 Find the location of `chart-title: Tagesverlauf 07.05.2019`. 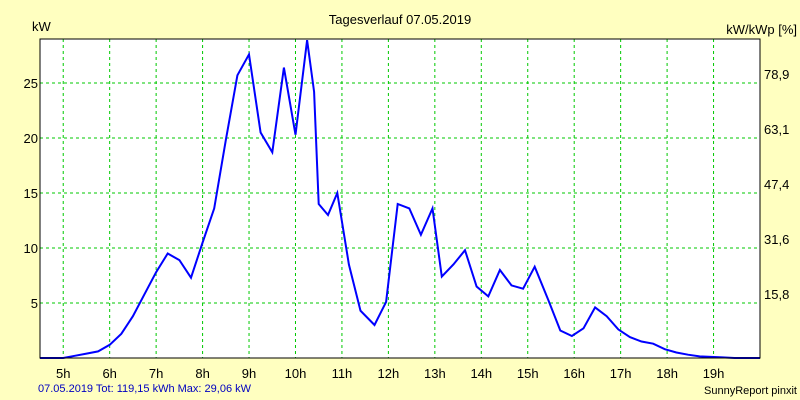

chart-title: Tagesverlauf 07.05.2019 is located at coordinates (400, 19).